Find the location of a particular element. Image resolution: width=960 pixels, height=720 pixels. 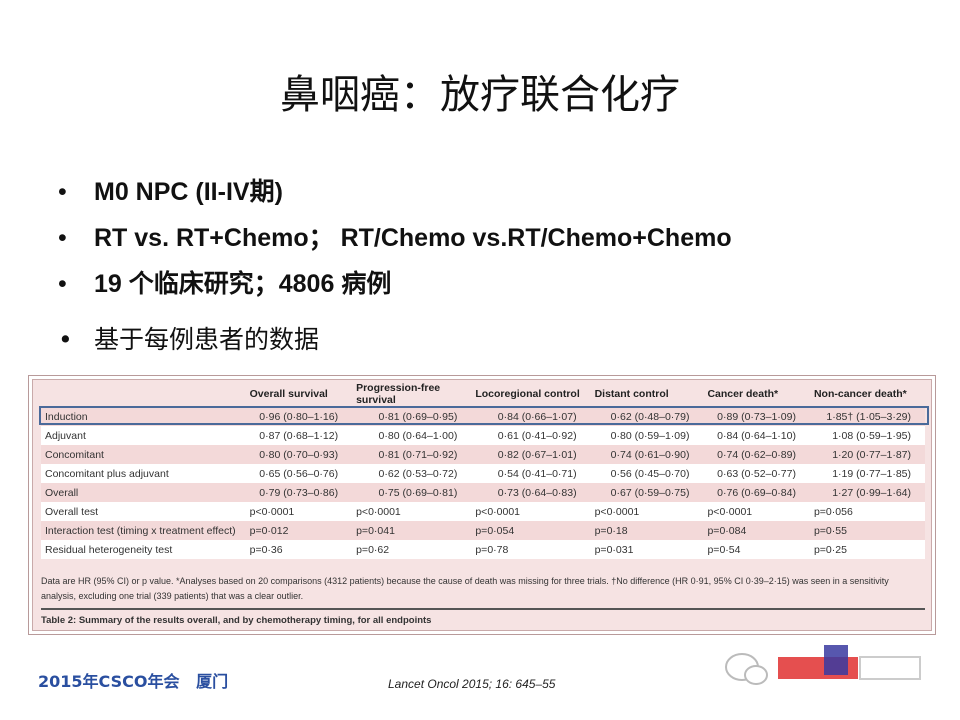

bullet-text: 19 个临床研究；4806 病例 is located at coordinates (243, 284).